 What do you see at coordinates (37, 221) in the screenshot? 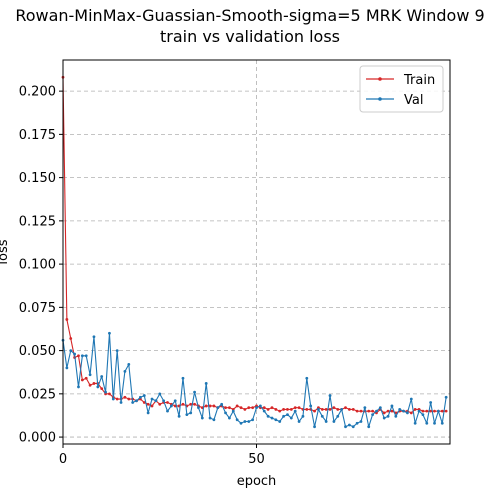
I see `y-tick-label: 0.125` at bounding box center [37, 221].